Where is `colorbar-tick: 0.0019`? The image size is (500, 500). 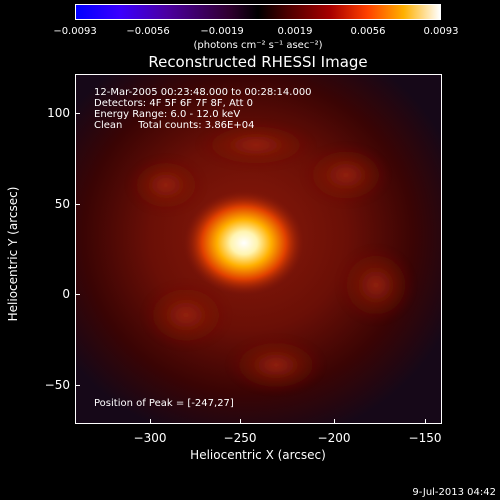
colorbar-tick: 0.0019 is located at coordinates (295, 31).